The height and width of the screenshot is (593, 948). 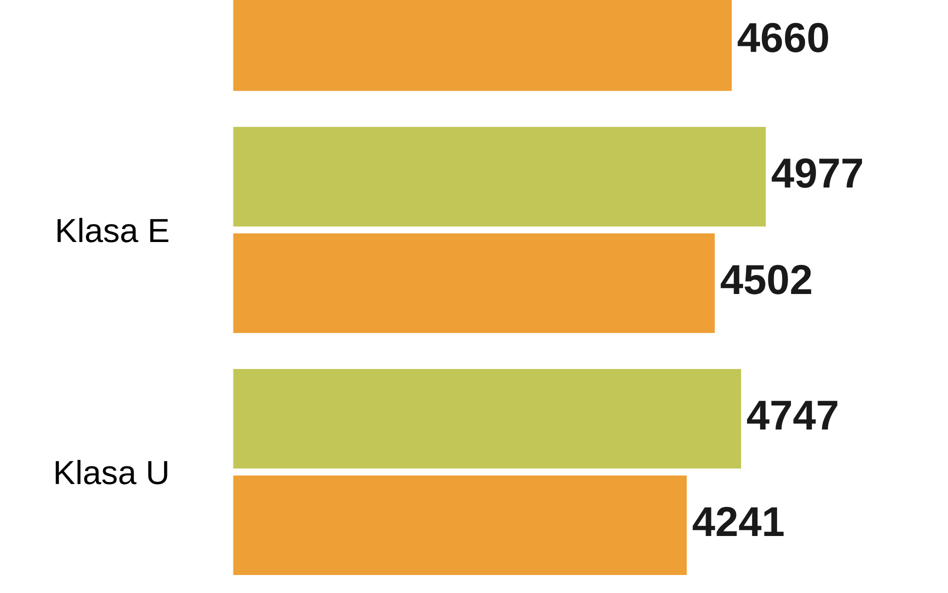 I want to click on data-label: 4502, so click(x=766, y=279).